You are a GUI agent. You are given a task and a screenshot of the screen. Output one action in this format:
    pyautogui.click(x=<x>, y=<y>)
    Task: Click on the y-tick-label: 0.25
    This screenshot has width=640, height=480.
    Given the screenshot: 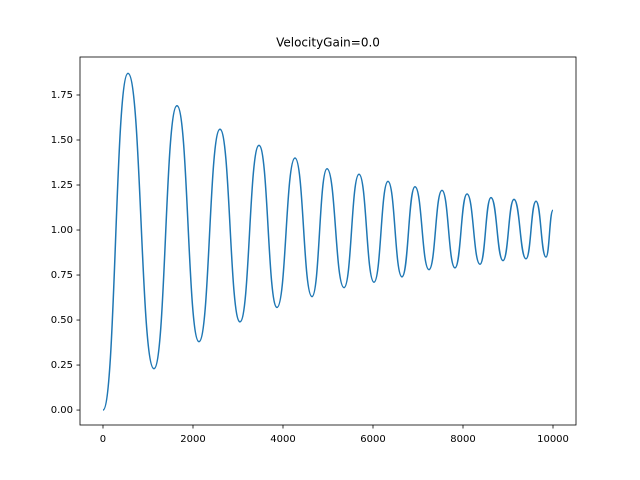 What is the action you would take?
    pyautogui.click(x=62, y=365)
    